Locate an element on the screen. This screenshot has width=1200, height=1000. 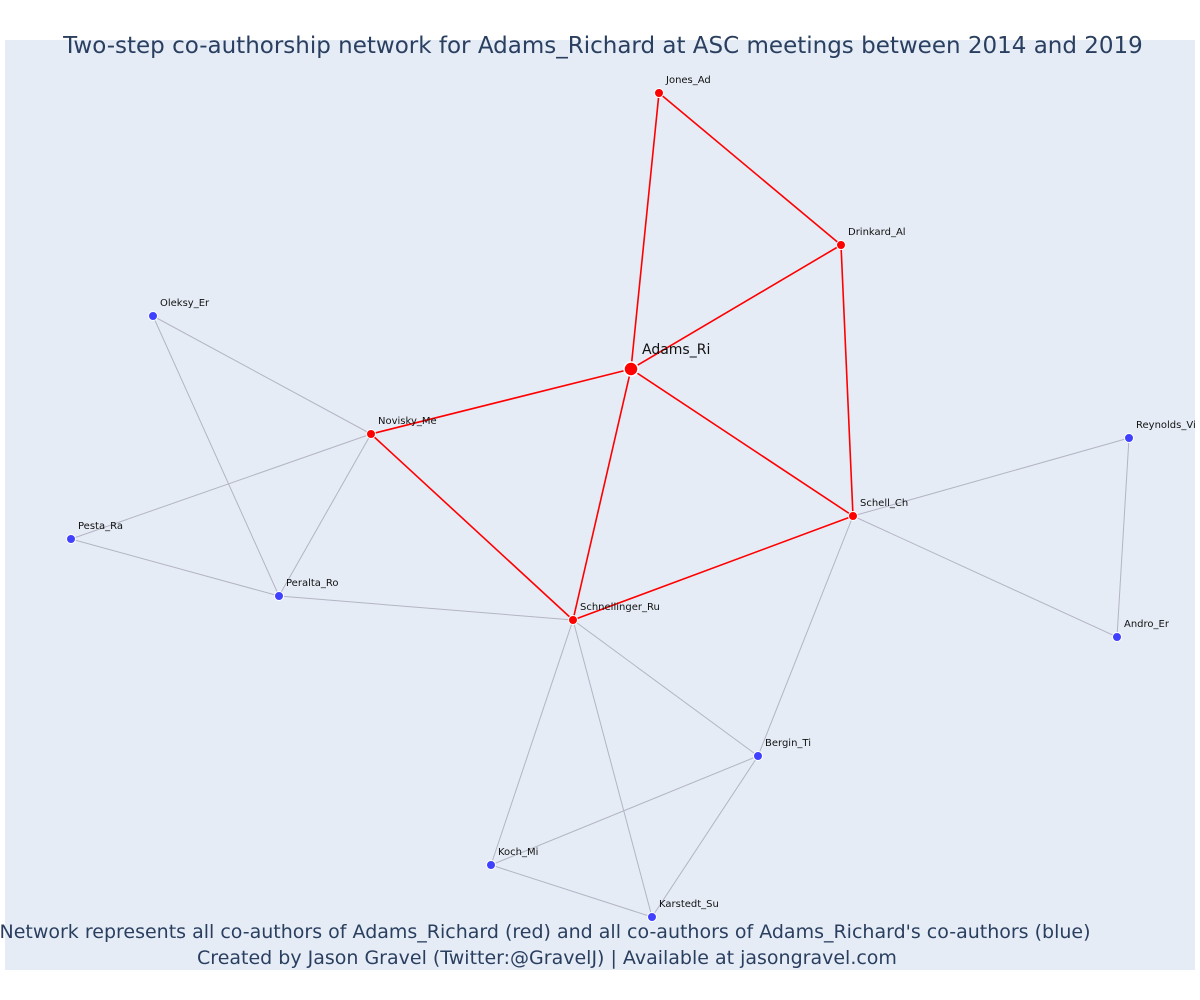
node-Schnellinger_Ru is located at coordinates (573, 620).